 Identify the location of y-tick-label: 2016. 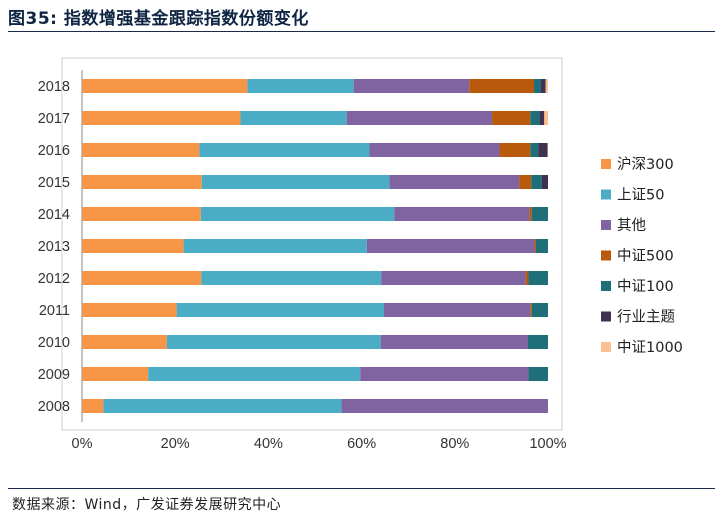
(54, 151).